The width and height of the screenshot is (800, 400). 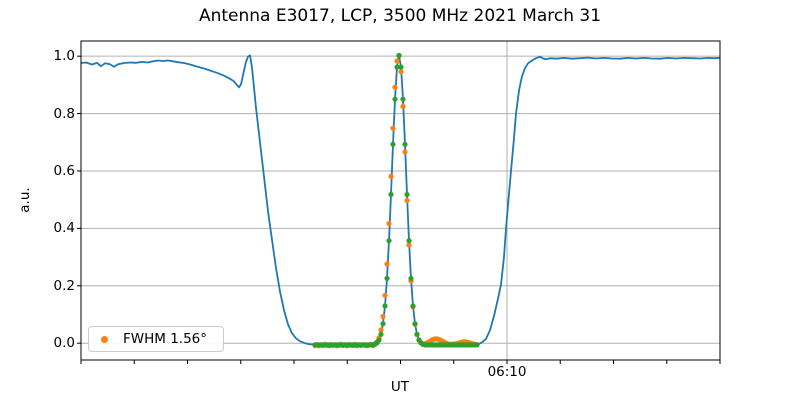 What do you see at coordinates (400, 387) in the screenshot?
I see `x-axis-label: UT` at bounding box center [400, 387].